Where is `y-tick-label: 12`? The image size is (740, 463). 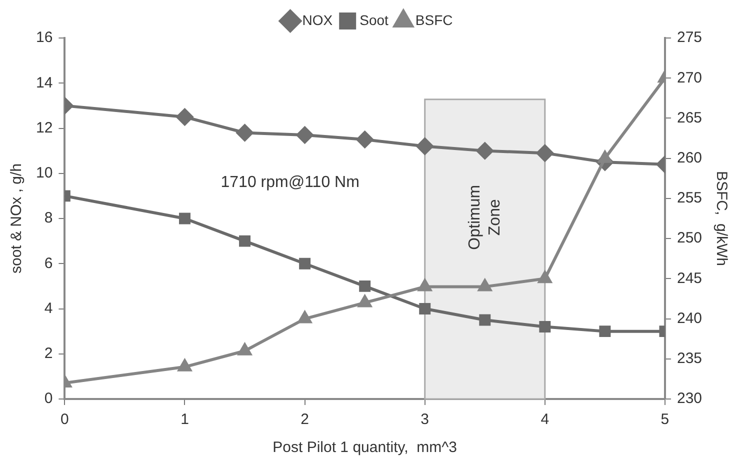
y-tick-label: 12 is located at coordinates (44, 127).